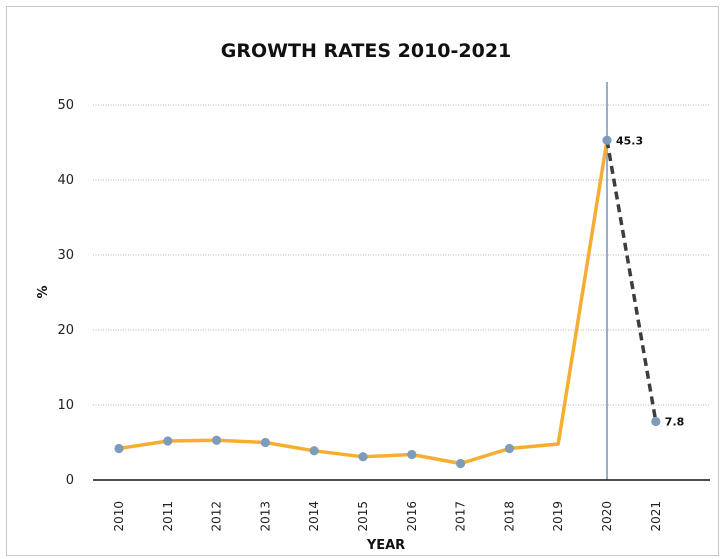 This screenshot has width=727, height=559. Describe the element at coordinates (385, 545) in the screenshot. I see `x-axis-label: YEAR` at that location.